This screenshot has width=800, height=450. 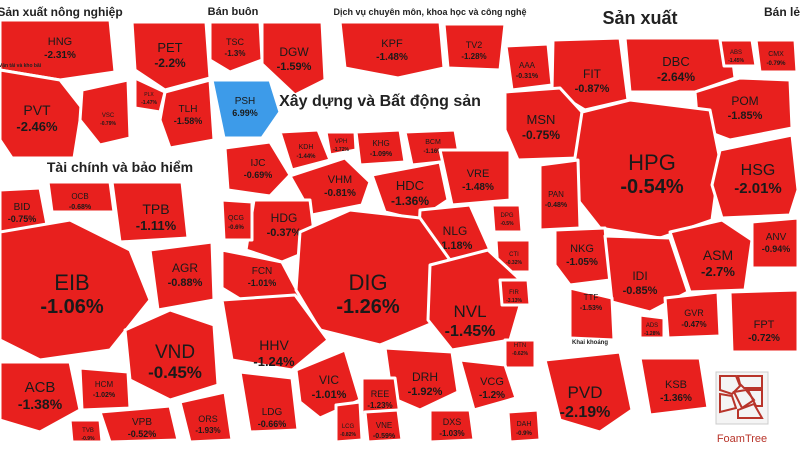 I want to click on cell-vne: VNE -0.59%, so click(x=383, y=426).